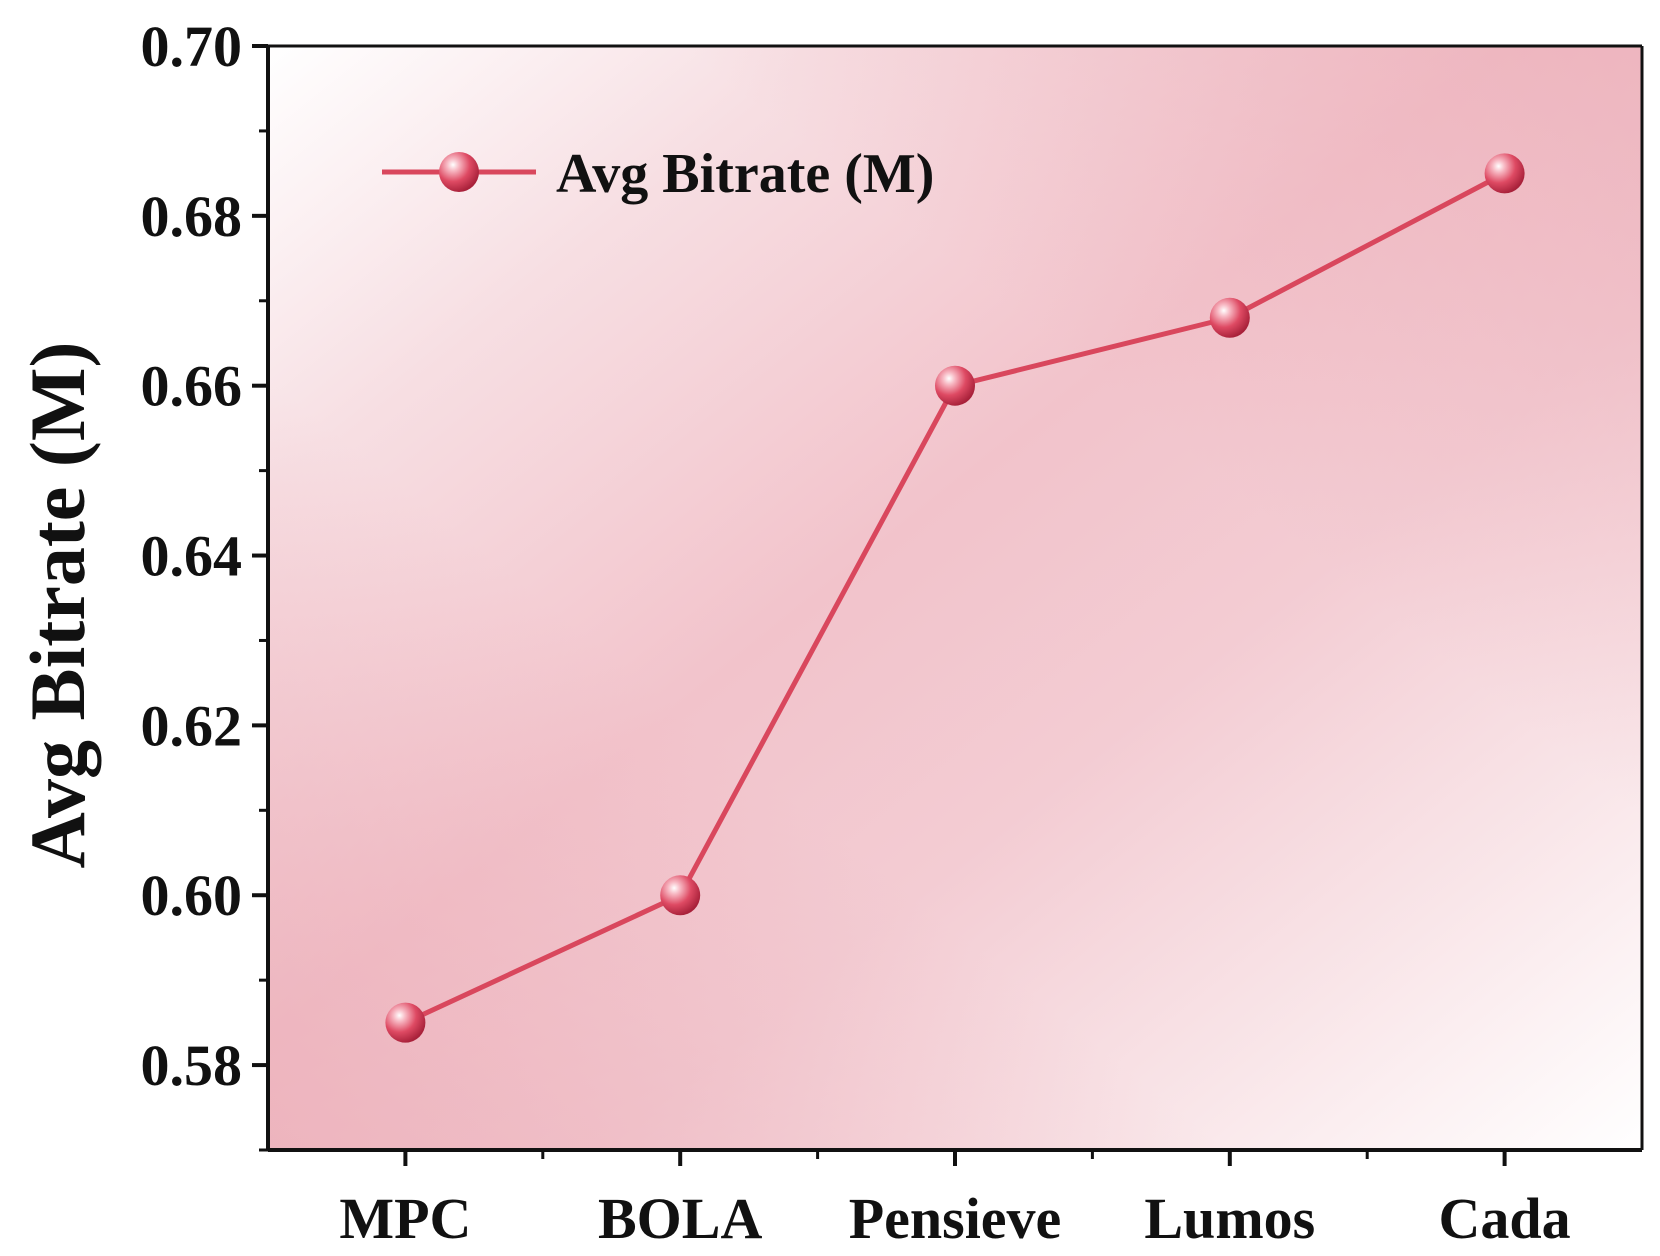 The width and height of the screenshot is (1660, 1256). Describe the element at coordinates (192, 46) in the screenshot. I see `y-tick-label: 0.70` at that location.